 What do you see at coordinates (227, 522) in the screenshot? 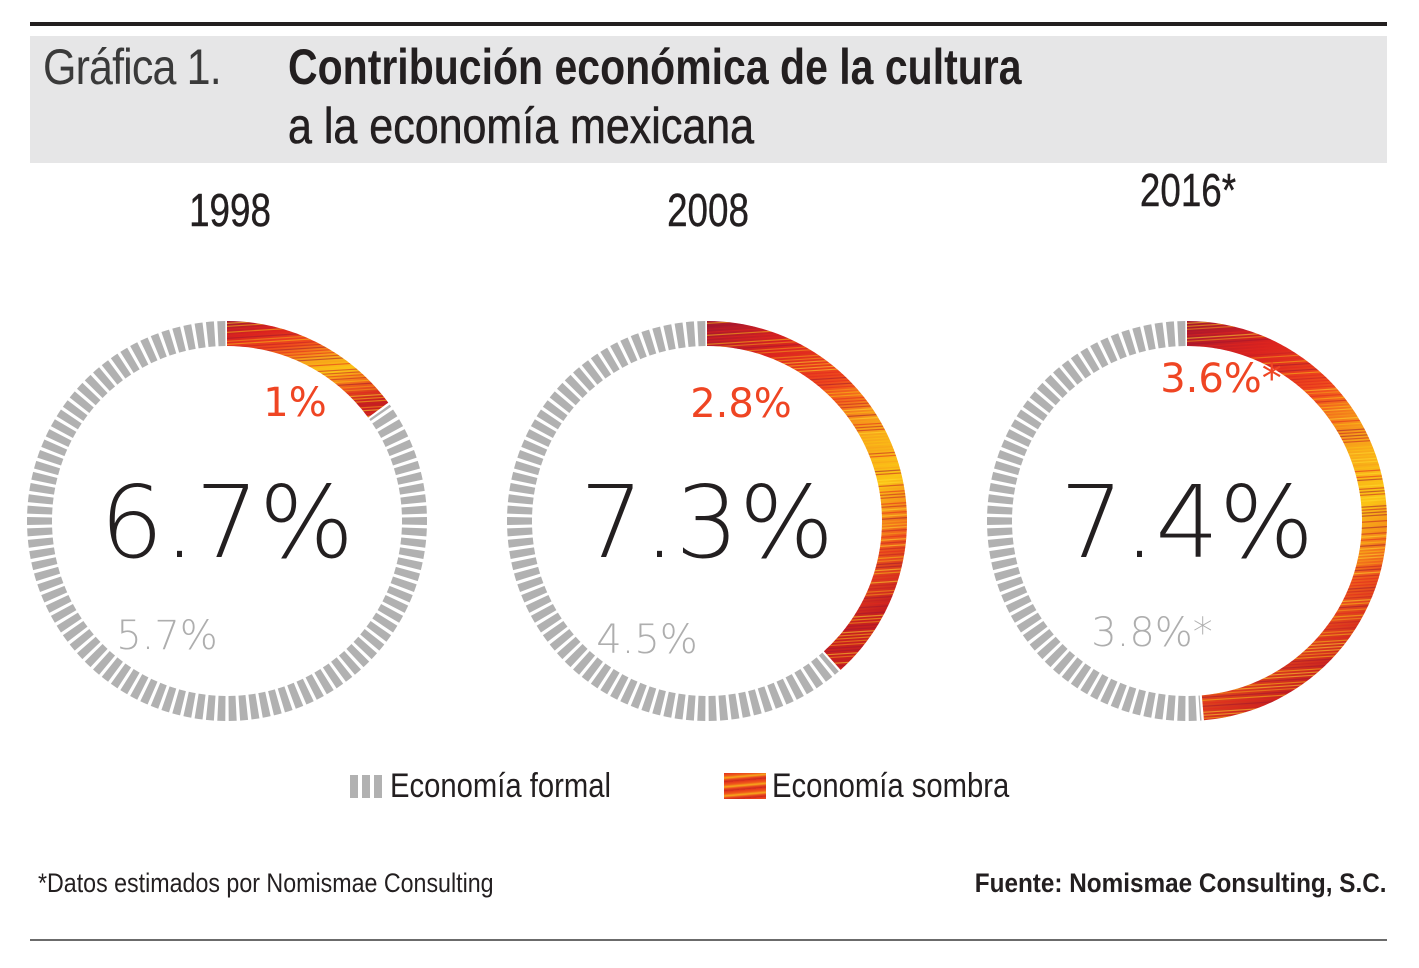
I see `total-value-label: 6.7%` at bounding box center [227, 522].